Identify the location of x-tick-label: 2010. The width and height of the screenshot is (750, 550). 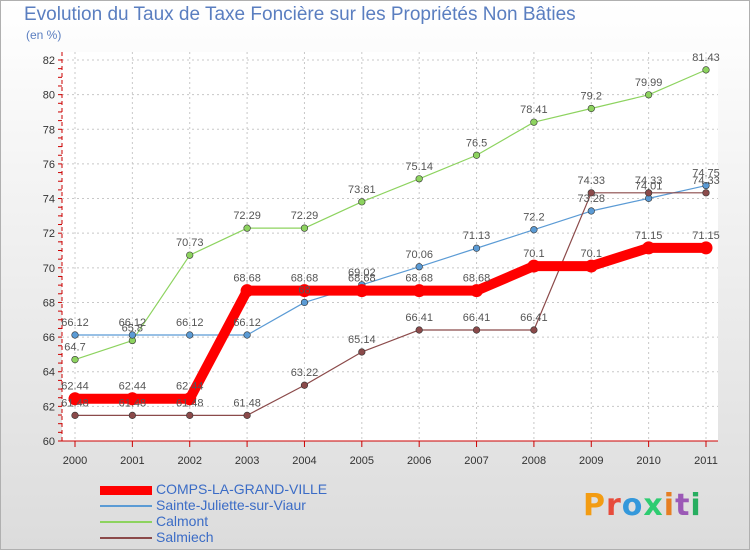
(648, 461).